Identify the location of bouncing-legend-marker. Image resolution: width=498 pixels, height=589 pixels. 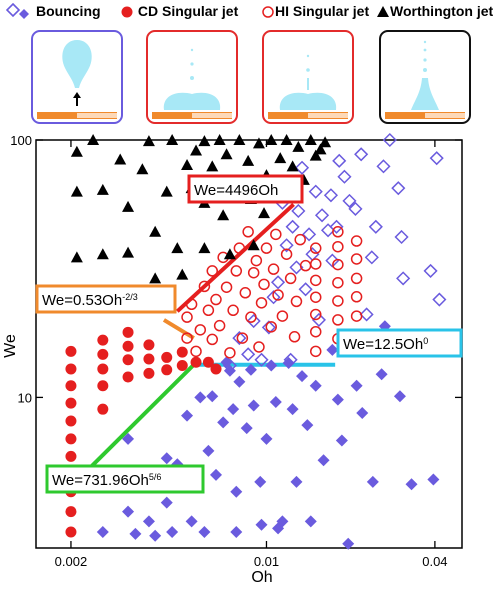
(17, 11).